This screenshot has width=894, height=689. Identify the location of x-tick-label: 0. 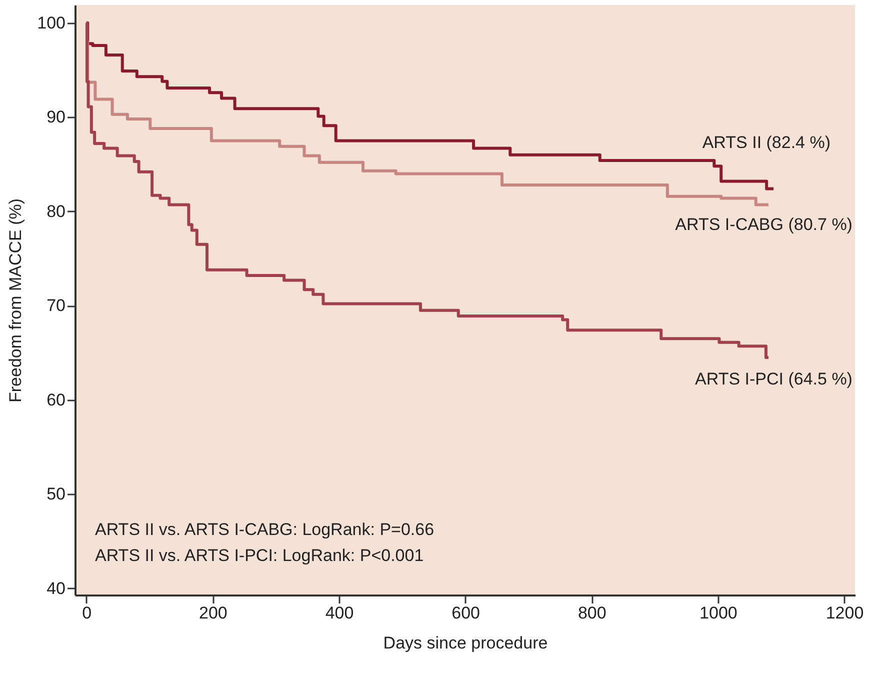
(87, 613).